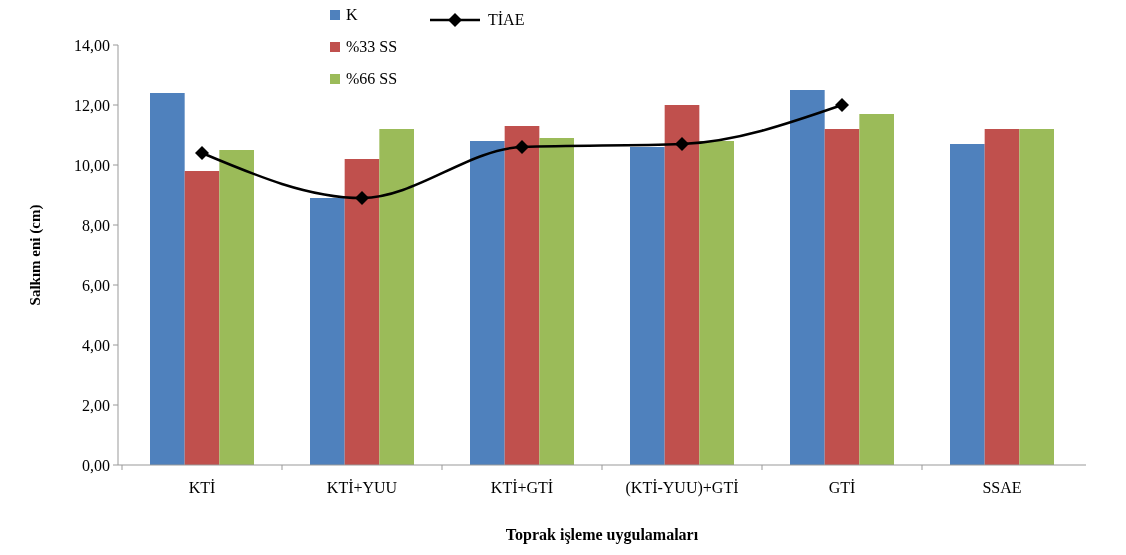  What do you see at coordinates (92, 105) in the screenshot?
I see `y-tick-label: 12,00` at bounding box center [92, 105].